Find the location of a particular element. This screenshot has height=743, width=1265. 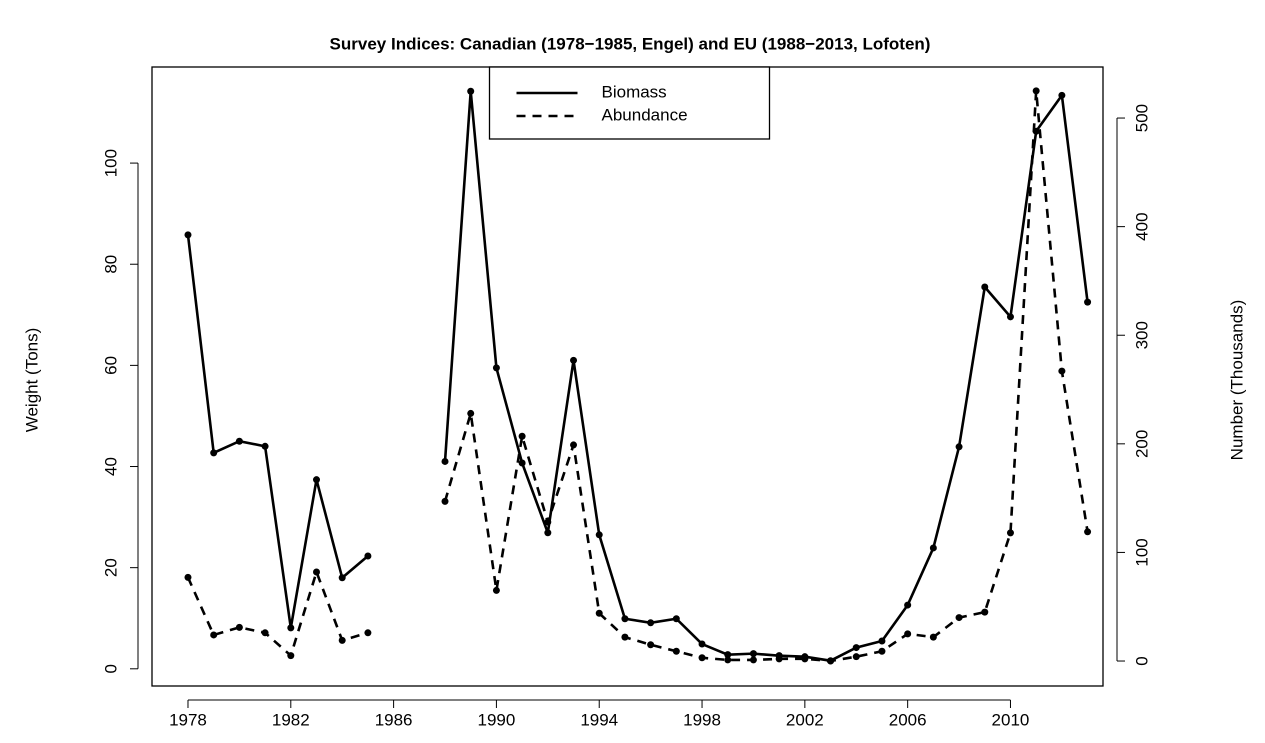

x-tick-label: 1994 is located at coordinates (599, 719).